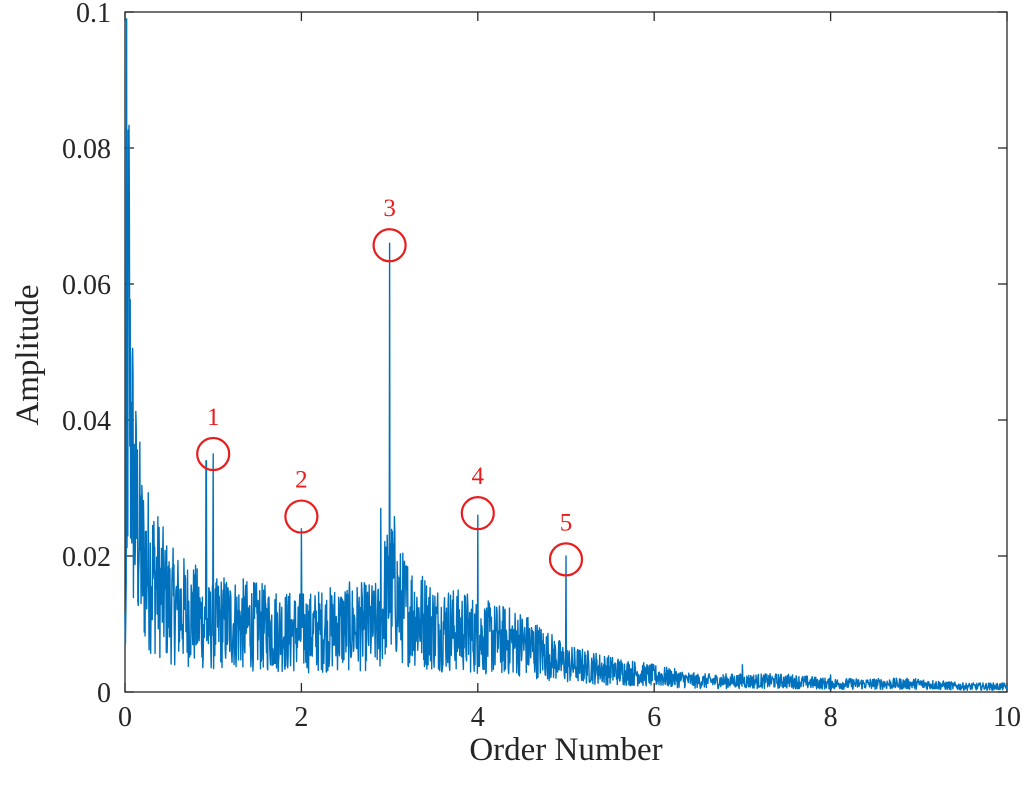 The image size is (1025, 790). I want to click on y-tick-label: 0.04, so click(86, 421).